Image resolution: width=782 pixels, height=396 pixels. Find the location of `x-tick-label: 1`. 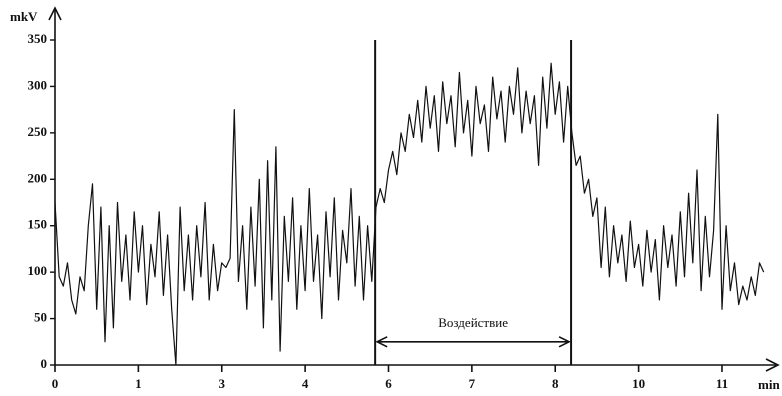

x-tick-label: 1 is located at coordinates (138, 383).